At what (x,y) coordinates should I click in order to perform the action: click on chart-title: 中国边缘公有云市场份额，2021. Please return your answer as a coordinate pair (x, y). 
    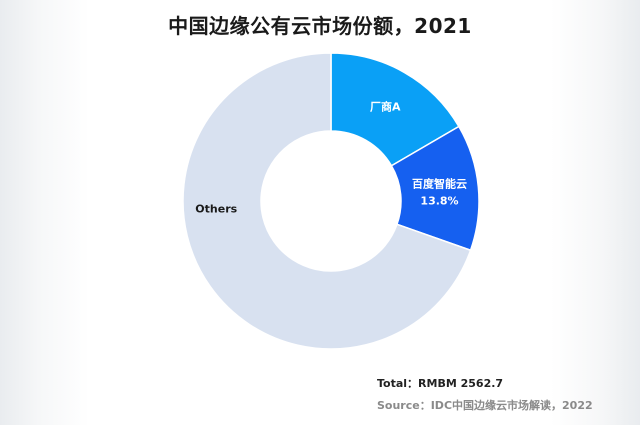
    Looking at the image, I should click on (320, 26).